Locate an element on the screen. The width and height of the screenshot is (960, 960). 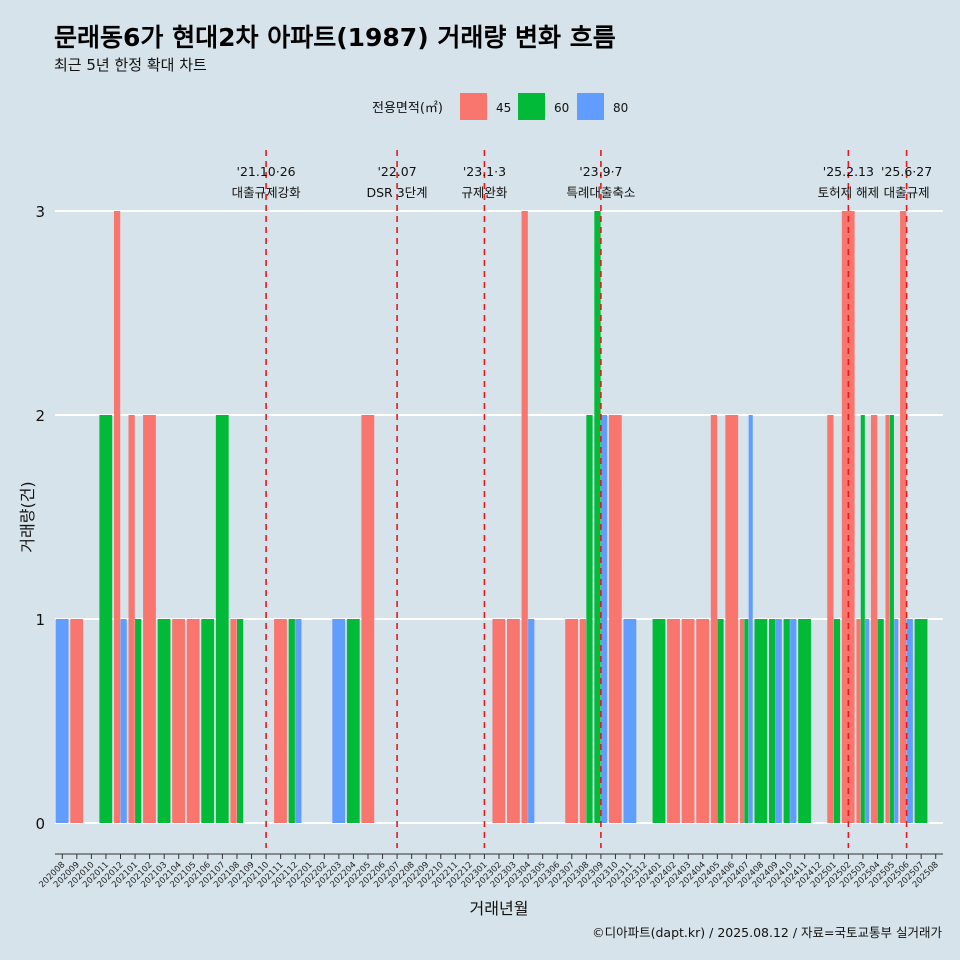
y-axis-title: 거래량(건) is located at coordinates (27, 516).